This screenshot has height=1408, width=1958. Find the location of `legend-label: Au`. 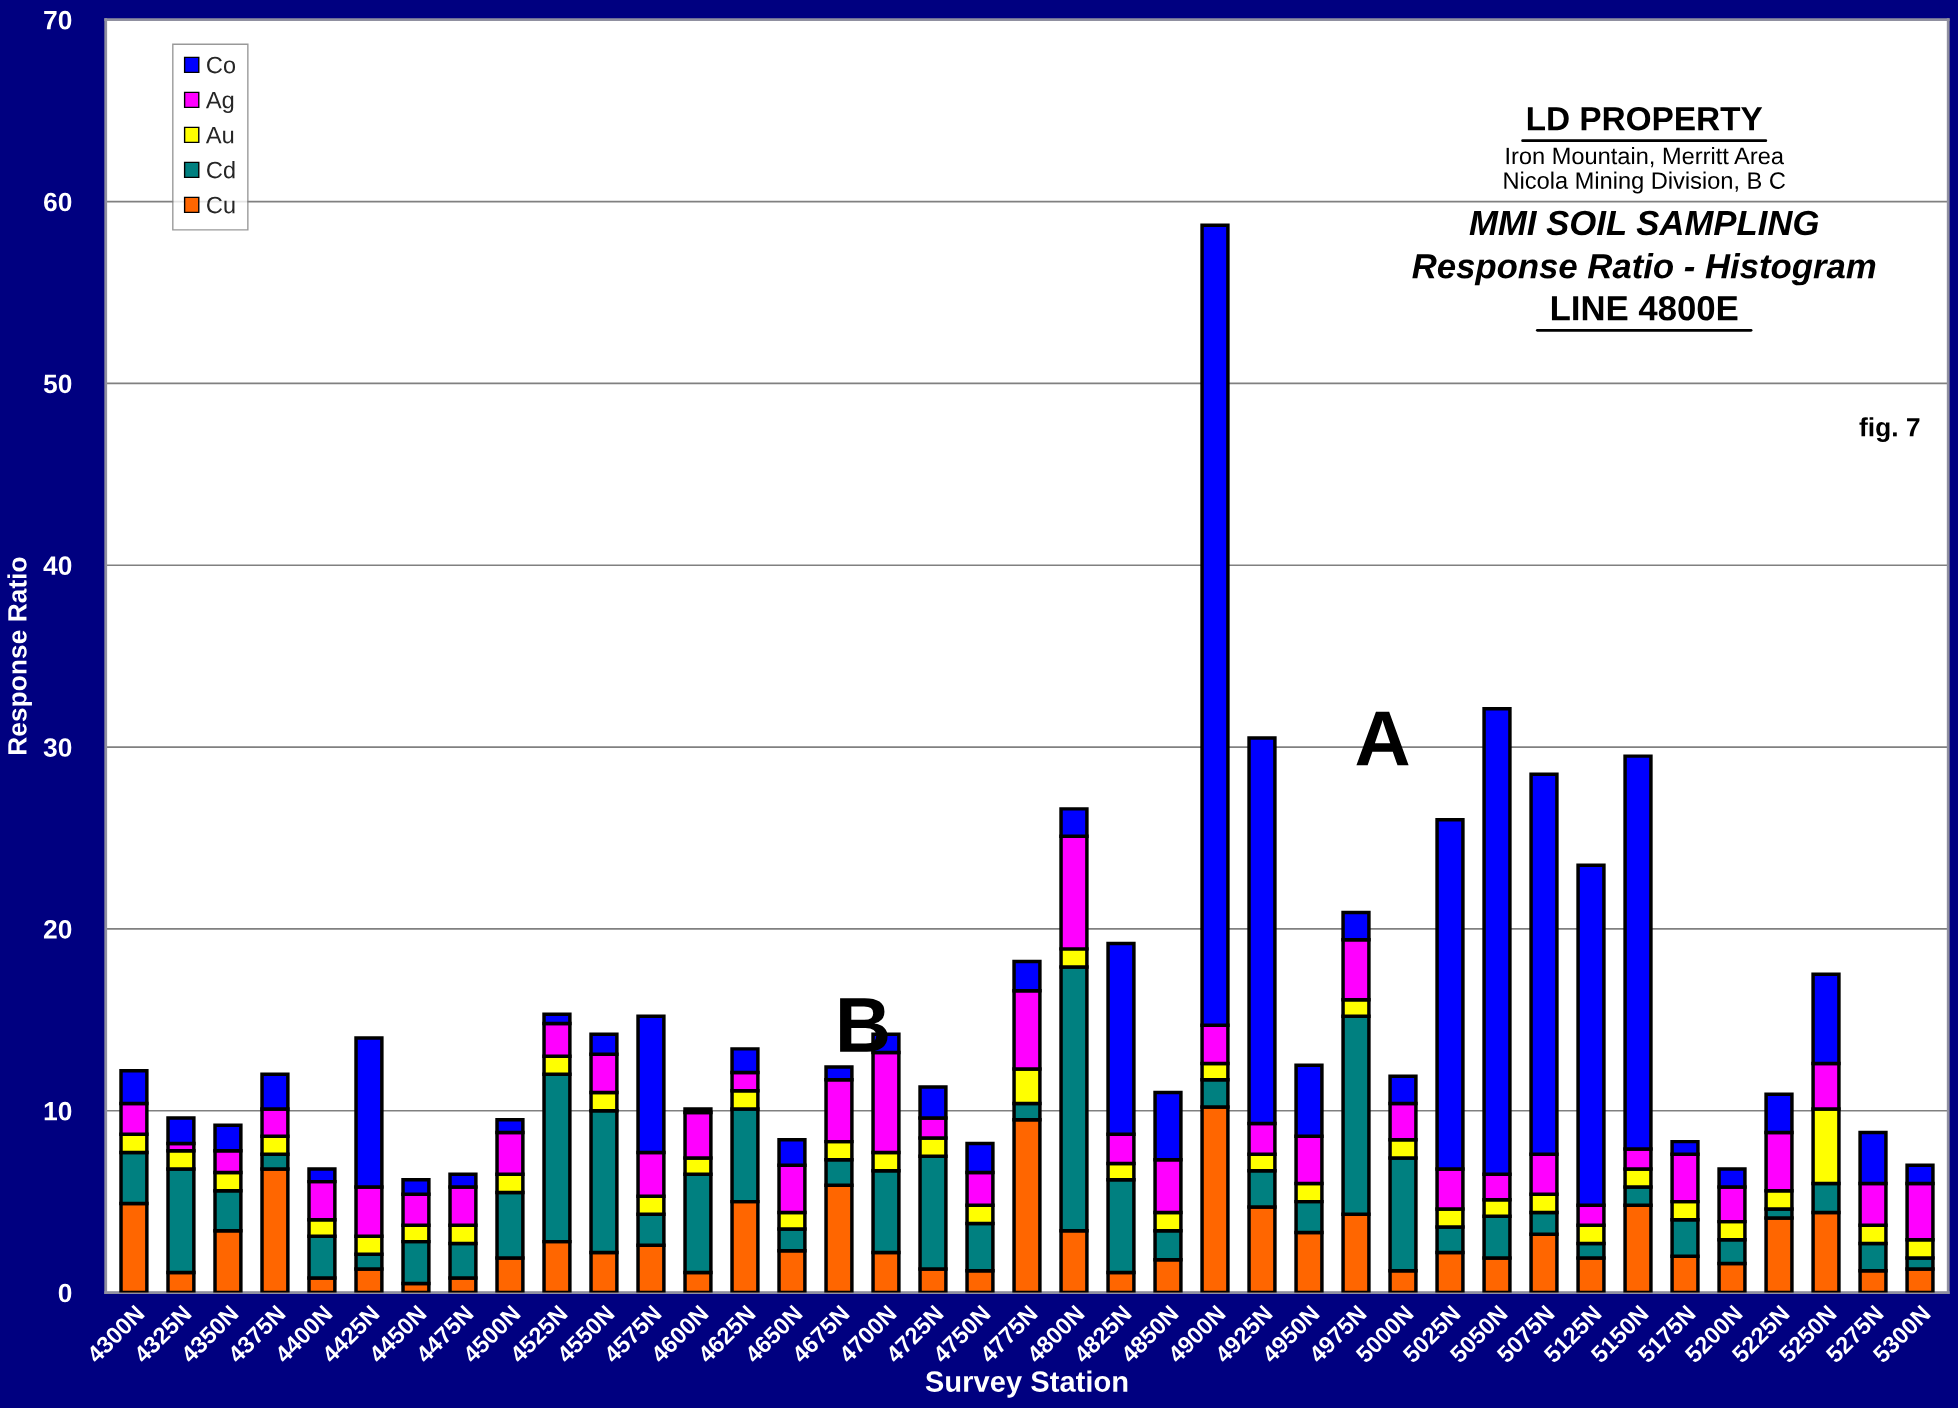

legend-label: Au is located at coordinates (219, 135).